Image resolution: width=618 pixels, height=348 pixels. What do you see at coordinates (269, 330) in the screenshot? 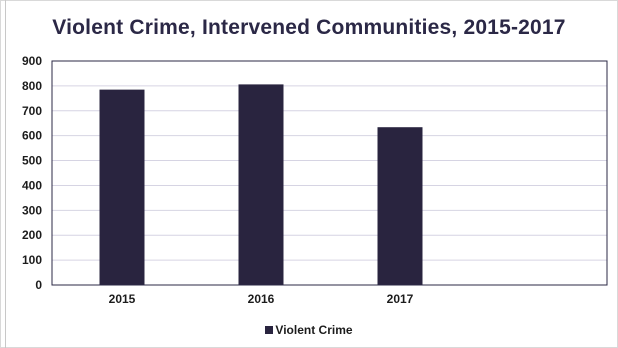
I see `legend-swatch` at bounding box center [269, 330].